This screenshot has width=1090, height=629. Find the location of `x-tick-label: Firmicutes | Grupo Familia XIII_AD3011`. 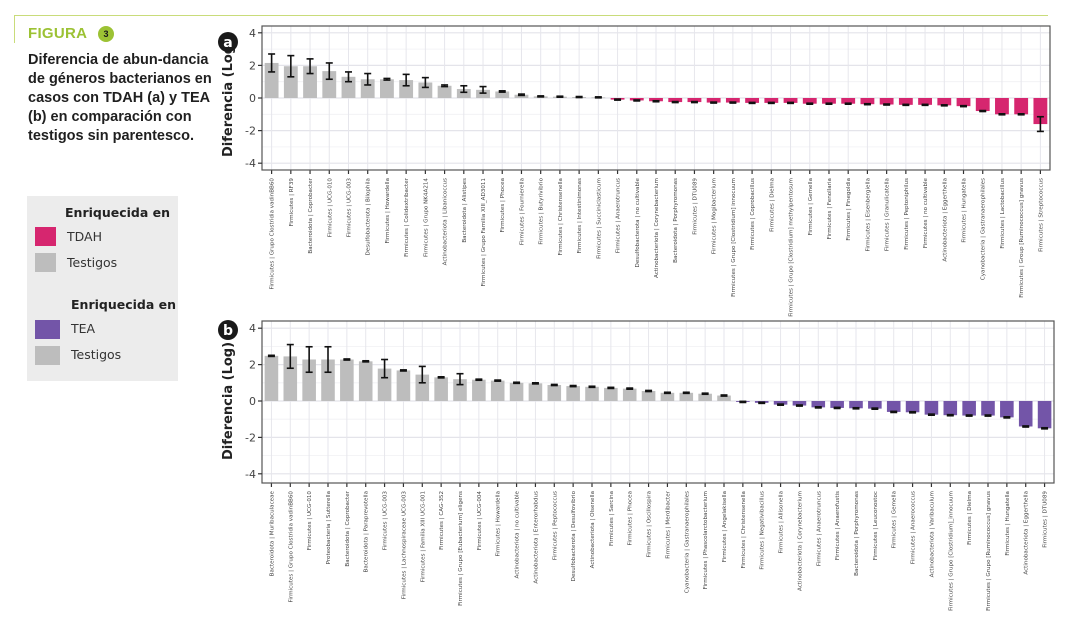

x-tick-label: Firmicutes | Grupo Familia XIII_AD3011 is located at coordinates (484, 232).